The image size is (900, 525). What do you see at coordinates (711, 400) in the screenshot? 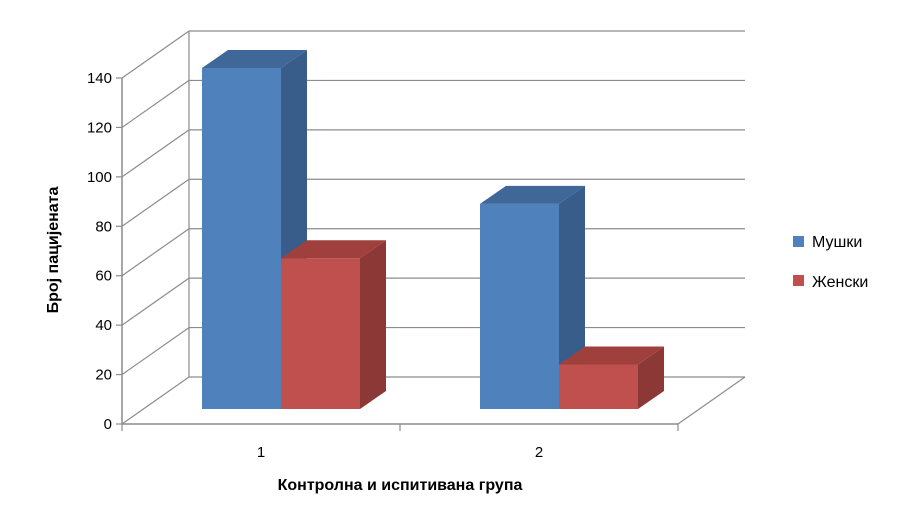
I see `floor-edge` at bounding box center [711, 400].